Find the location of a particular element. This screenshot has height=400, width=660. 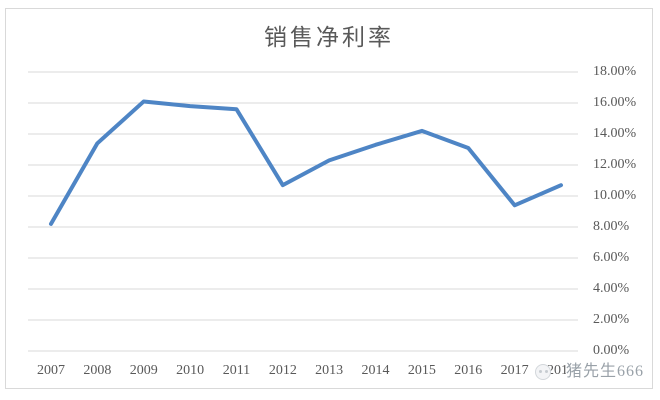

chart-title: 销售净利率 is located at coordinates (329, 37).